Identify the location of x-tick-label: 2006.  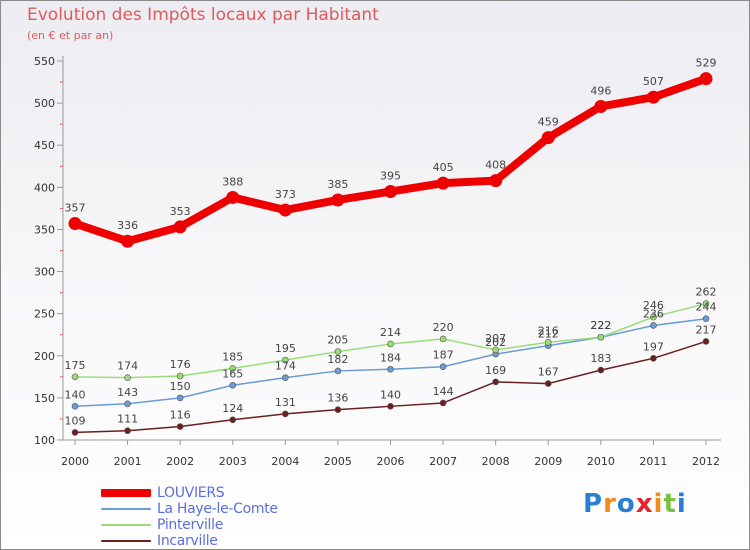
(391, 461).